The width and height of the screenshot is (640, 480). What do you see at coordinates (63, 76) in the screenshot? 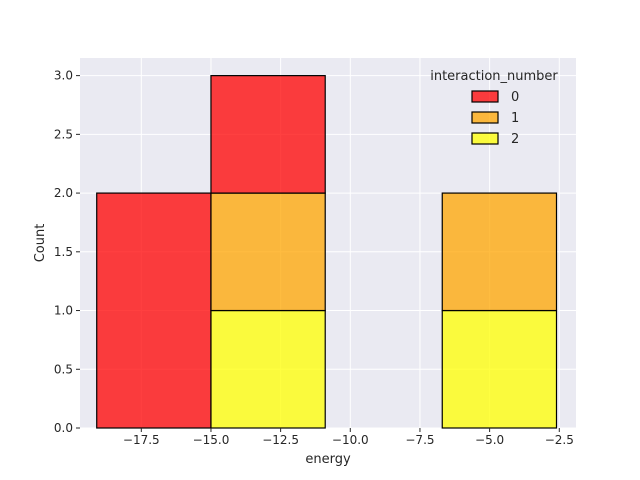
I see `y-tick-label: 3.0` at bounding box center [63, 76].